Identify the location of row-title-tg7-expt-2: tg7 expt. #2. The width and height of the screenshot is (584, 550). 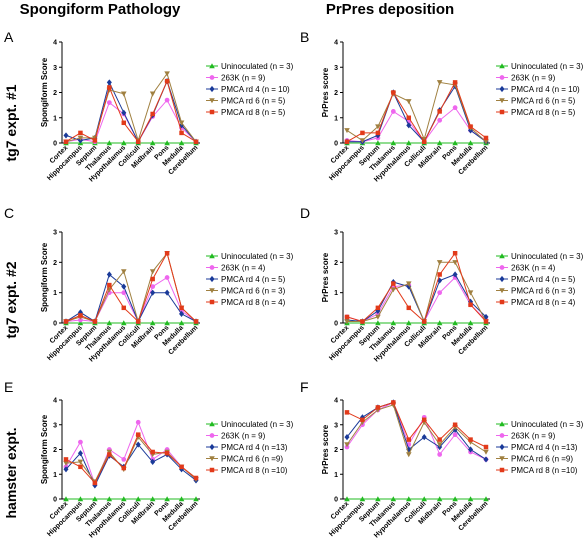
(11, 299).